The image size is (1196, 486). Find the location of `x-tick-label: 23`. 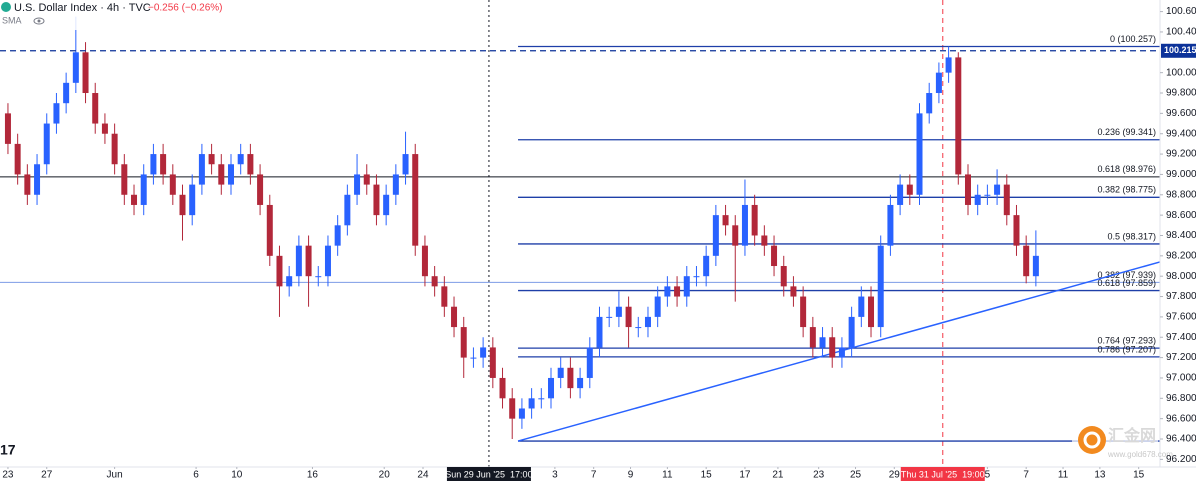

x-tick-label: 23 is located at coordinates (819, 475).